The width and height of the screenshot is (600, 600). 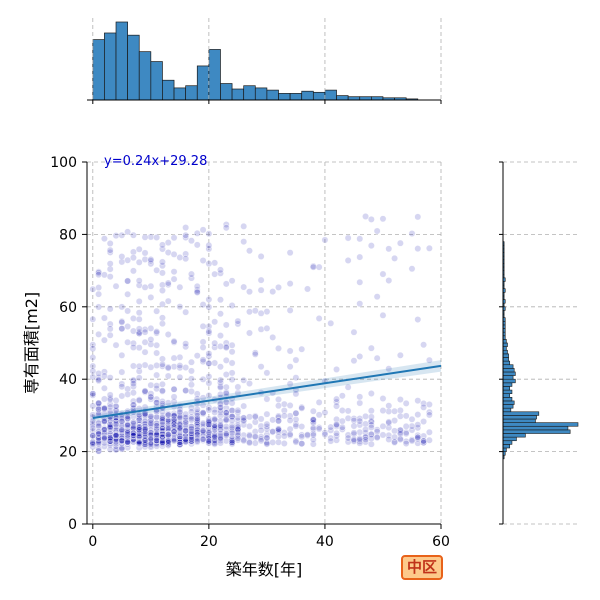 What do you see at coordinates (422, 567) in the screenshot?
I see `region-badge: 中区` at bounding box center [422, 567].